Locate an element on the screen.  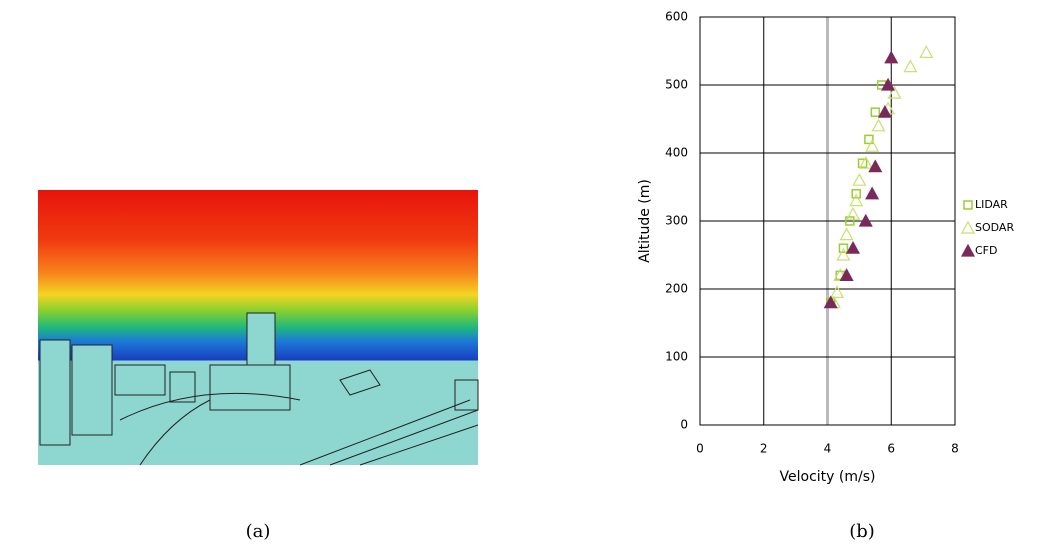
legend-label: SODAR is located at coordinates (994, 227).